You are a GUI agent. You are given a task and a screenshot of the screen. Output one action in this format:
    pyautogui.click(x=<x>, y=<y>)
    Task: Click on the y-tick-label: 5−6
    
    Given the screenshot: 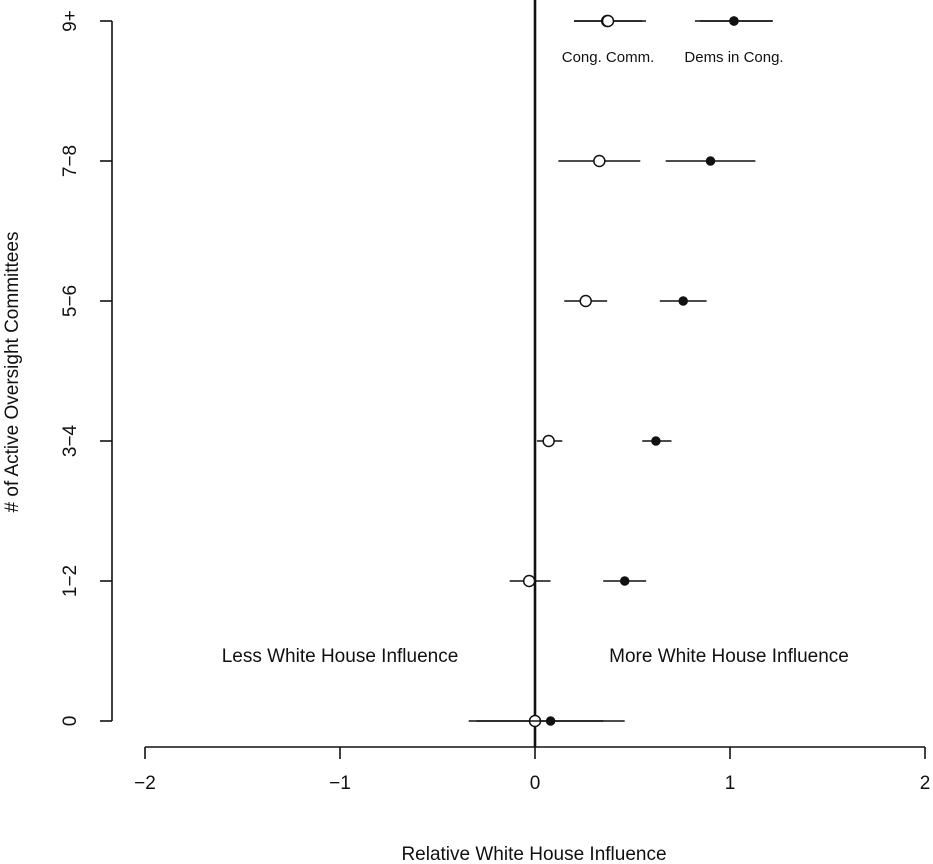 What is the action you would take?
    pyautogui.click(x=70, y=301)
    